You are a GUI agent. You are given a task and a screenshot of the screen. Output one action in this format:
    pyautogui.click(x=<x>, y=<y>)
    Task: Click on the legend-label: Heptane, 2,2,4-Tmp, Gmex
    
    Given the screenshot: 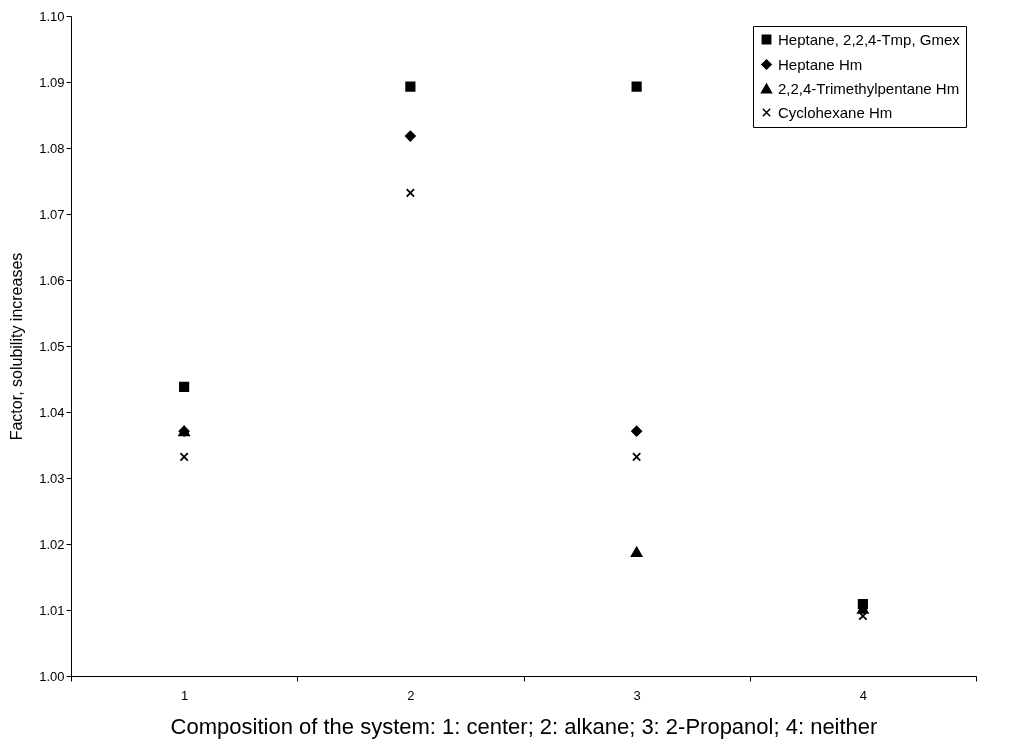 What is the action you would take?
    pyautogui.click(x=869, y=39)
    